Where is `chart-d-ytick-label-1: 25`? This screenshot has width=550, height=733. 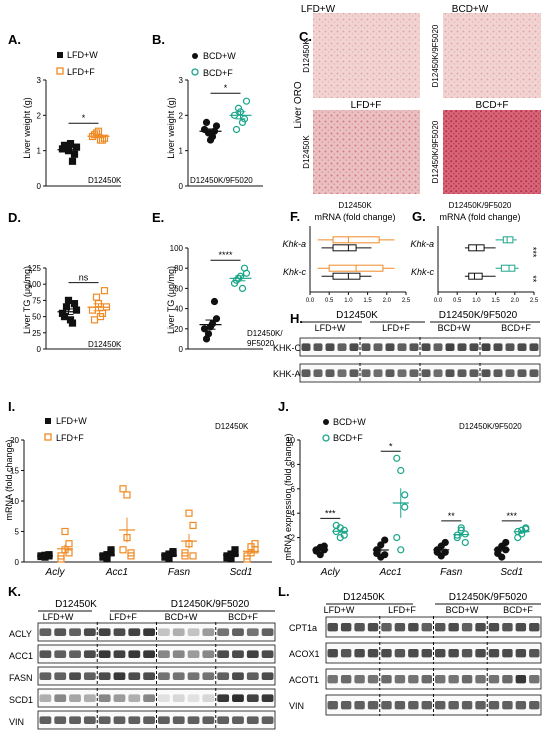 chart-d-ytick-label-1: 25 is located at coordinates (36, 333).